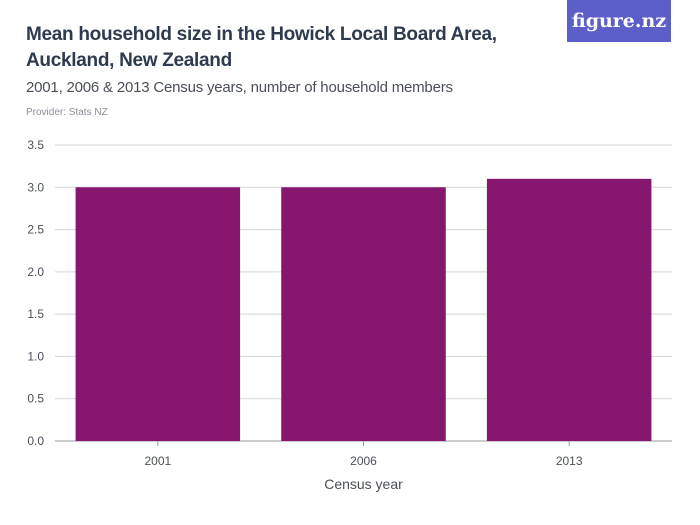  Describe the element at coordinates (35, 356) in the screenshot. I see `y-tick-label: 1.0` at that location.